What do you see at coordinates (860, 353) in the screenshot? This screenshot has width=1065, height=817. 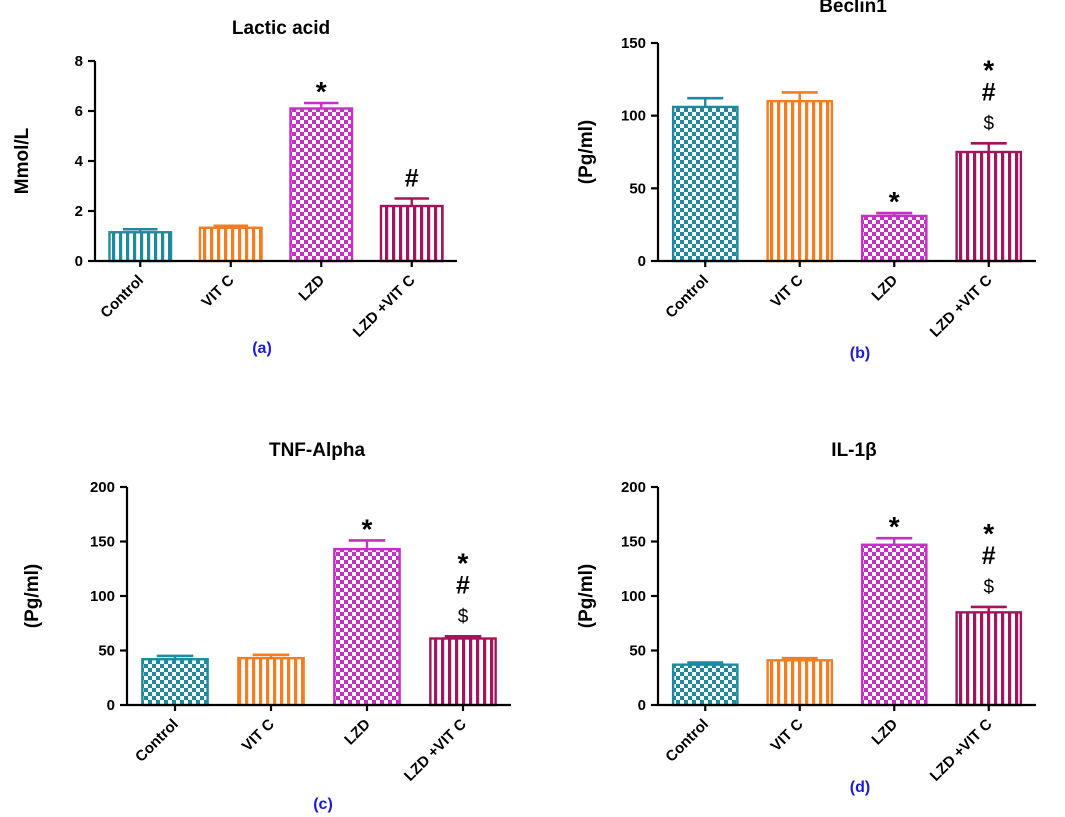 I see `panel-label: (b)` at bounding box center [860, 353].